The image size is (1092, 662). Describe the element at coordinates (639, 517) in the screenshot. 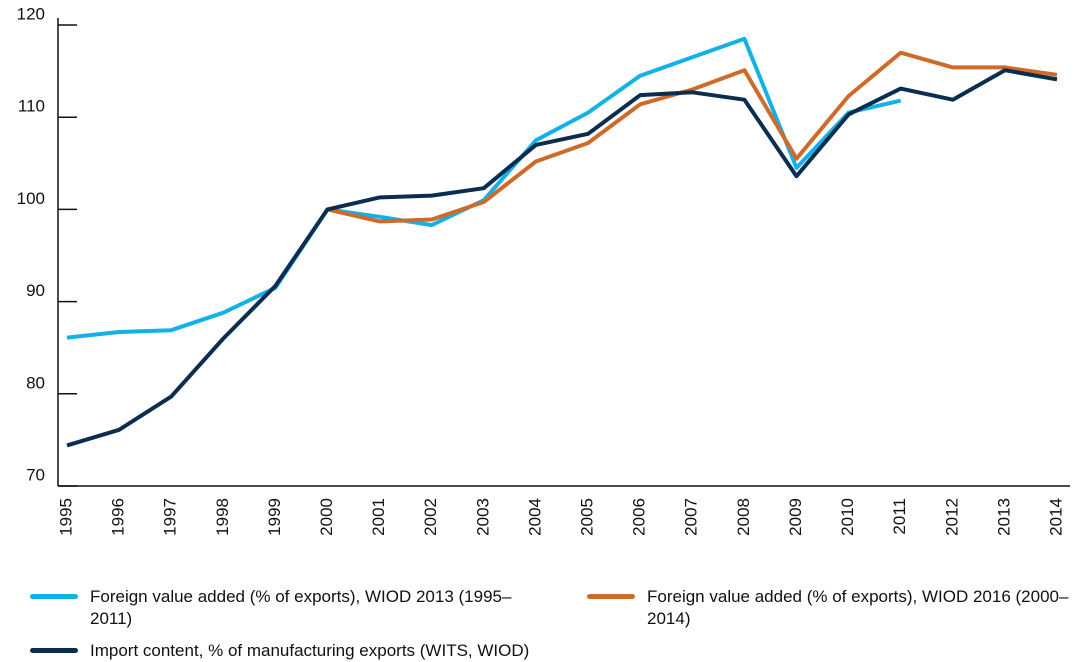

I see `x-tick-label: 2006` at that location.